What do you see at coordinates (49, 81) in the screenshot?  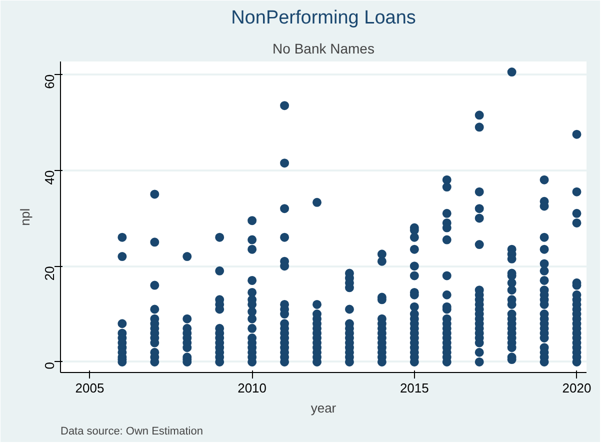 I see `y-tick-label: 60` at bounding box center [49, 81].